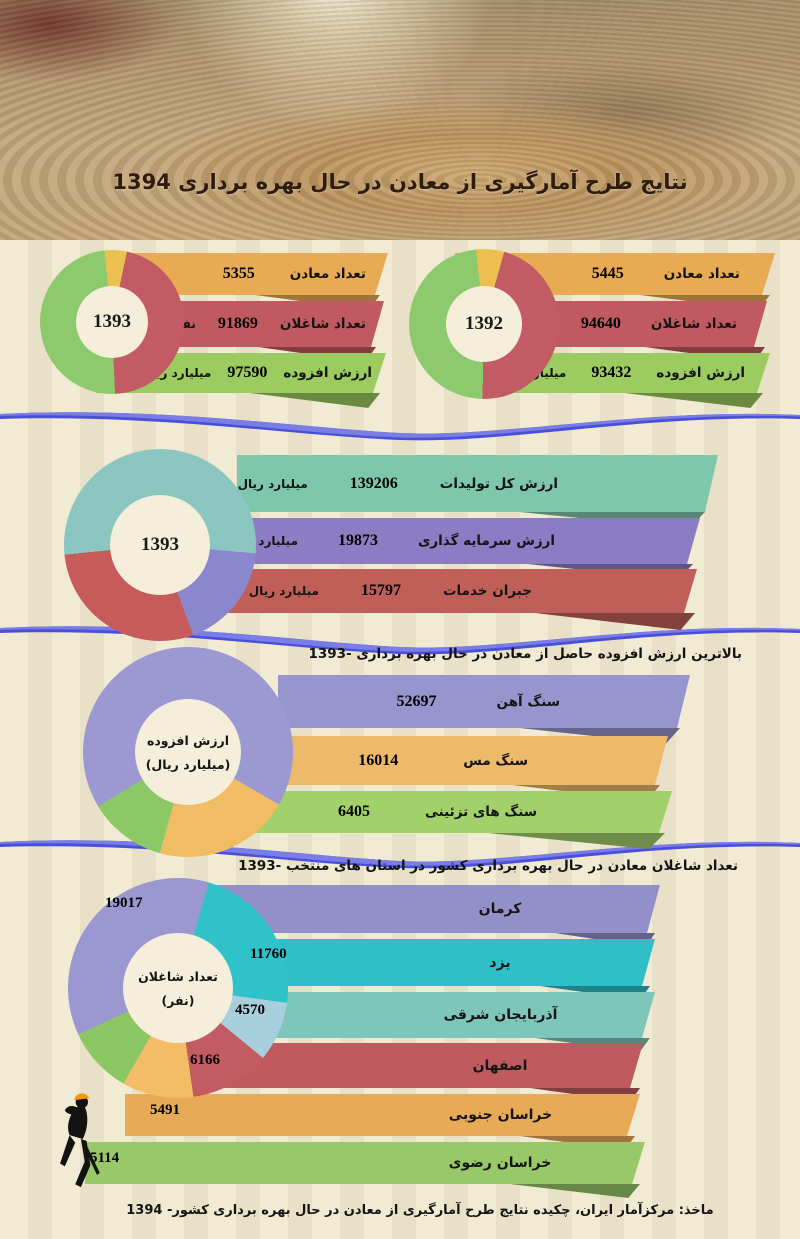  Describe the element at coordinates (380, 590) in the screenshot. I see `bar-value: 15797` at that location.